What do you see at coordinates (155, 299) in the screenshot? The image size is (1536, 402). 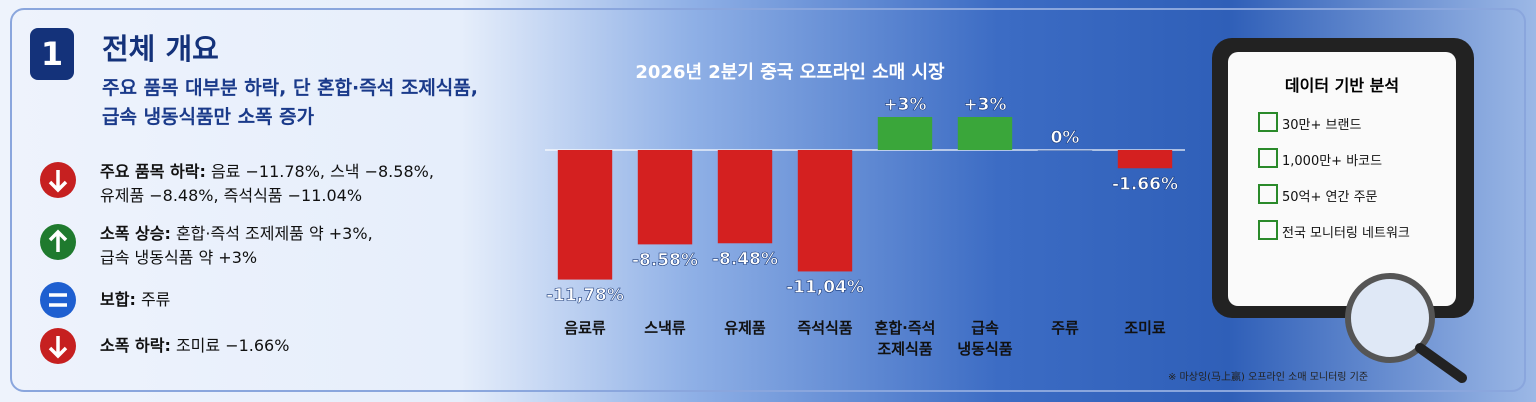 I see `item-text: 주류` at bounding box center [155, 299].